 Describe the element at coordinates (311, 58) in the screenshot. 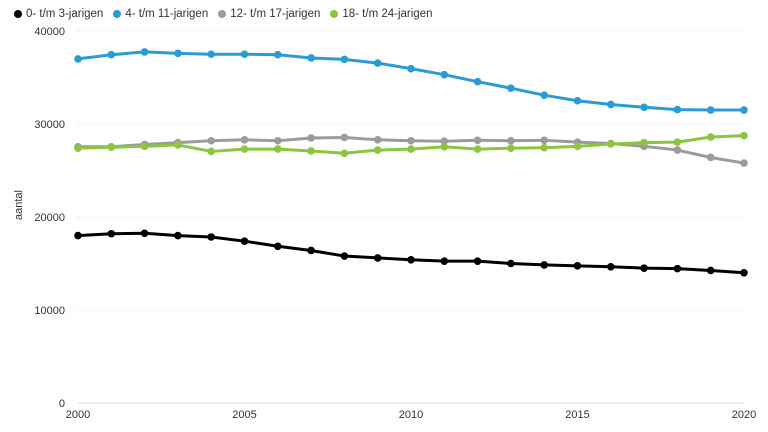

I see `data-point-1-2007` at that location.